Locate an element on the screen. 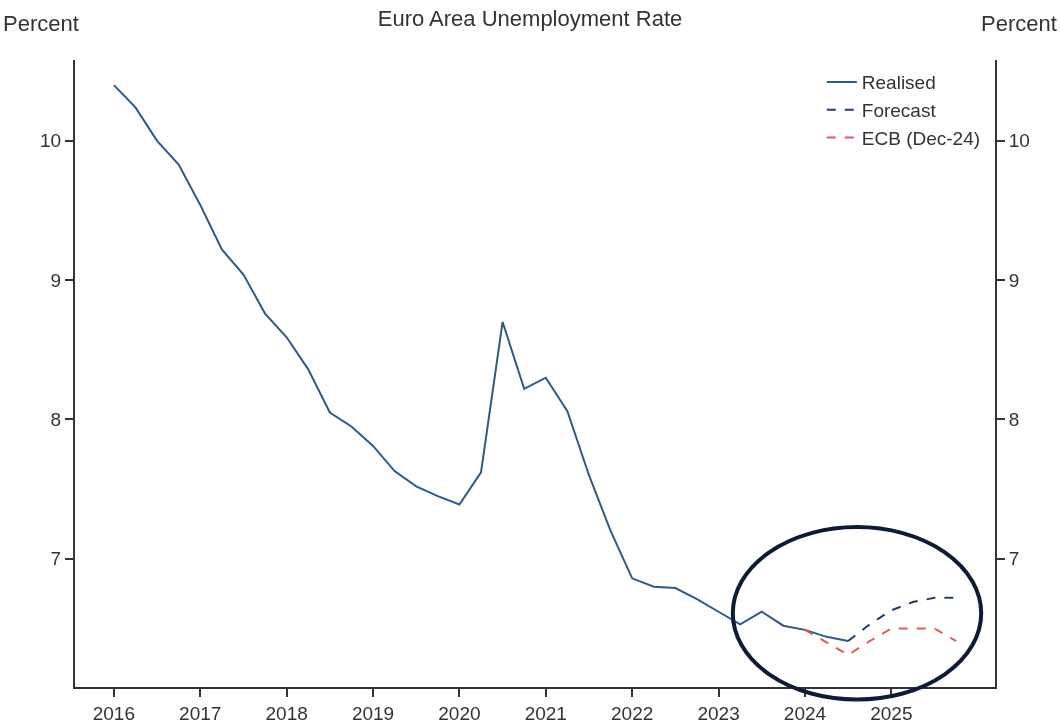  y-tick-label: 9 is located at coordinates (56, 280).